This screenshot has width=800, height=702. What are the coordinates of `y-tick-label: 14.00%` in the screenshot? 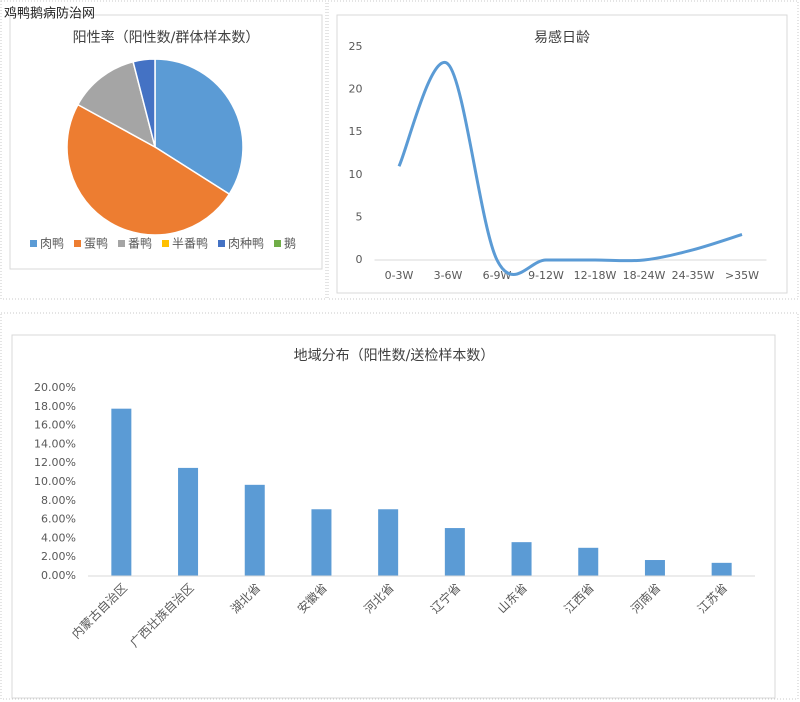 It's located at (55, 443).